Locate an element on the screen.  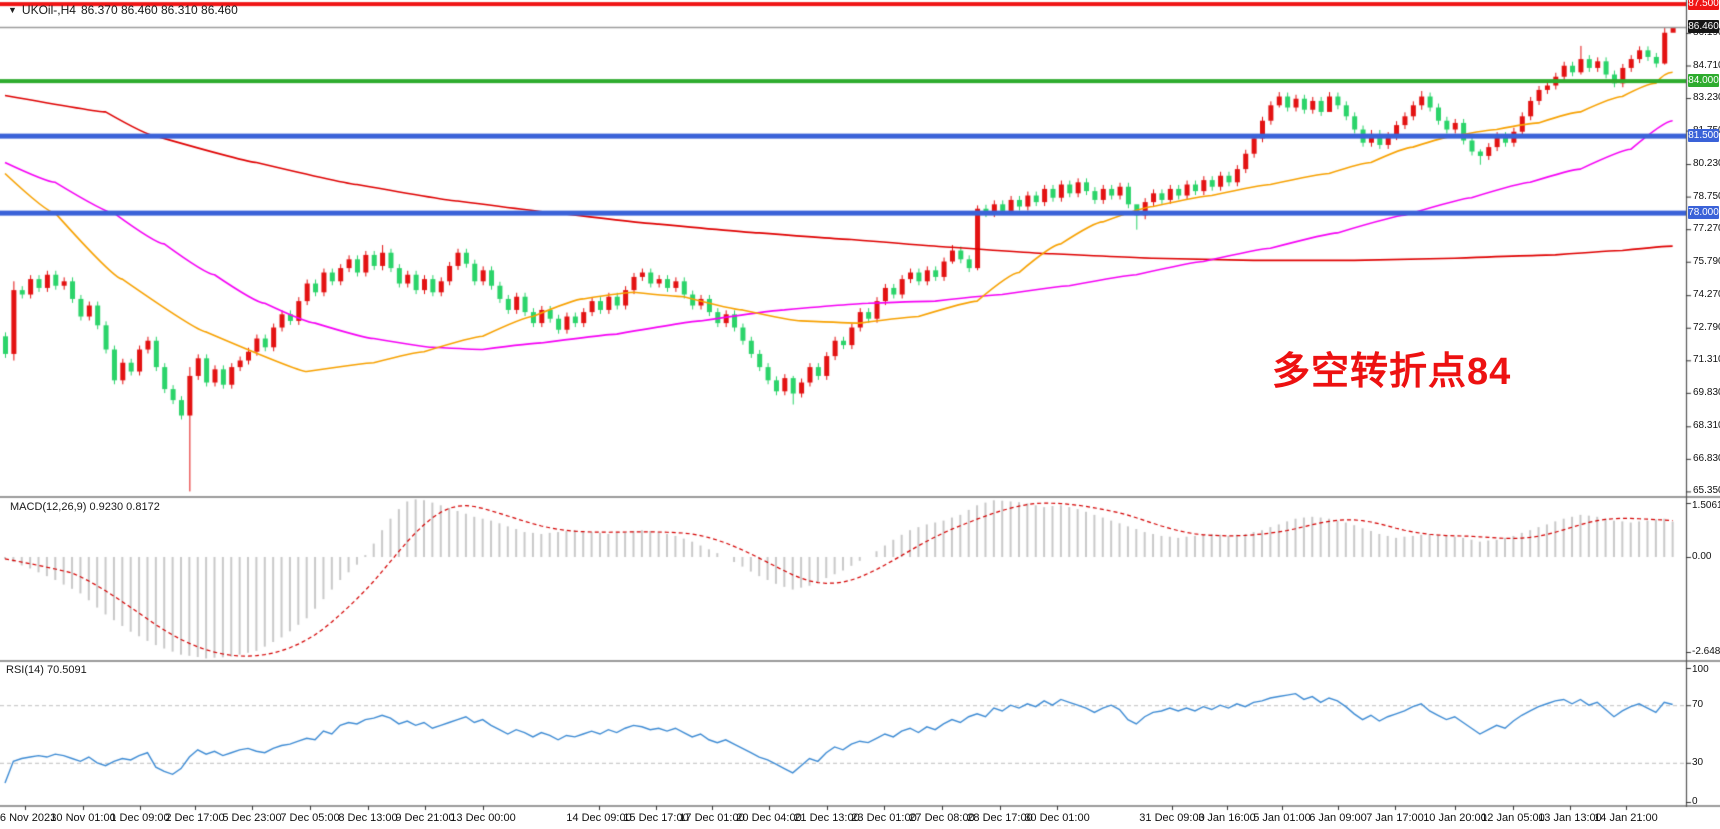
time-axis-label: 7 Dec 05:00 is located at coordinates (310, 818).